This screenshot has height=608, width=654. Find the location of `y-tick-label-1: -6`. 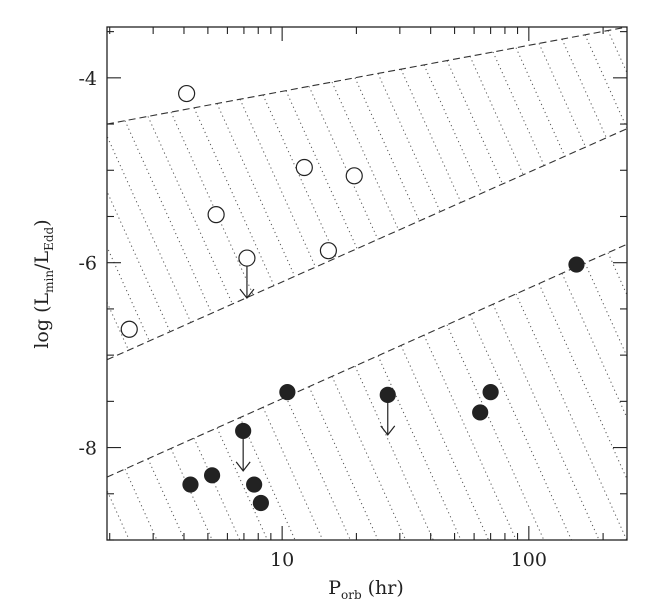

y-tick-label-1: -6 is located at coordinates (87, 264).